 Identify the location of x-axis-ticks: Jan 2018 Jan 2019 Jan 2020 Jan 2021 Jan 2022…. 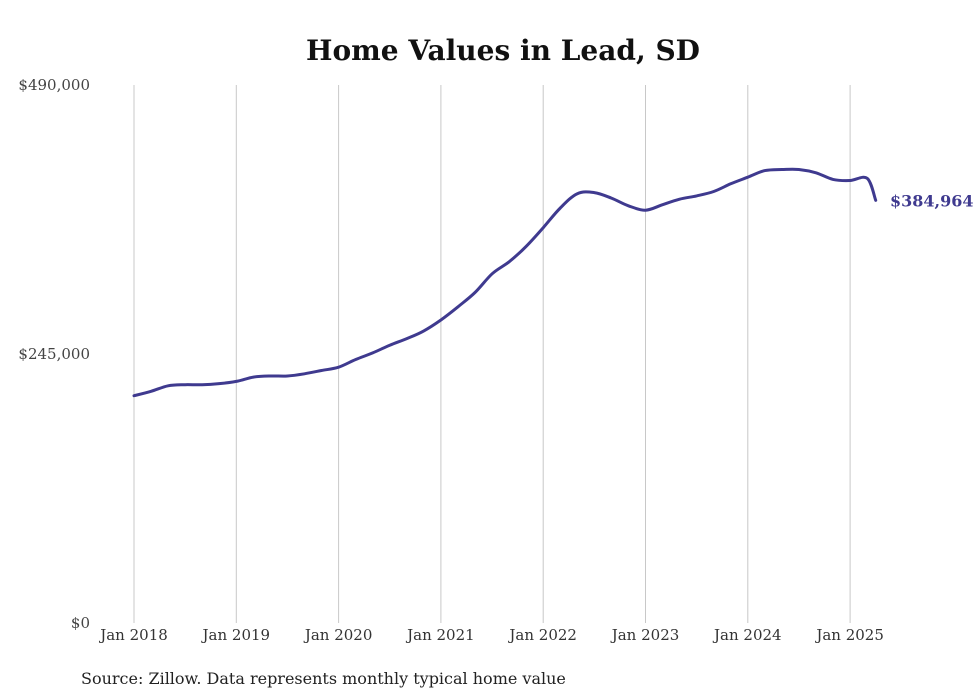
(491, 635).